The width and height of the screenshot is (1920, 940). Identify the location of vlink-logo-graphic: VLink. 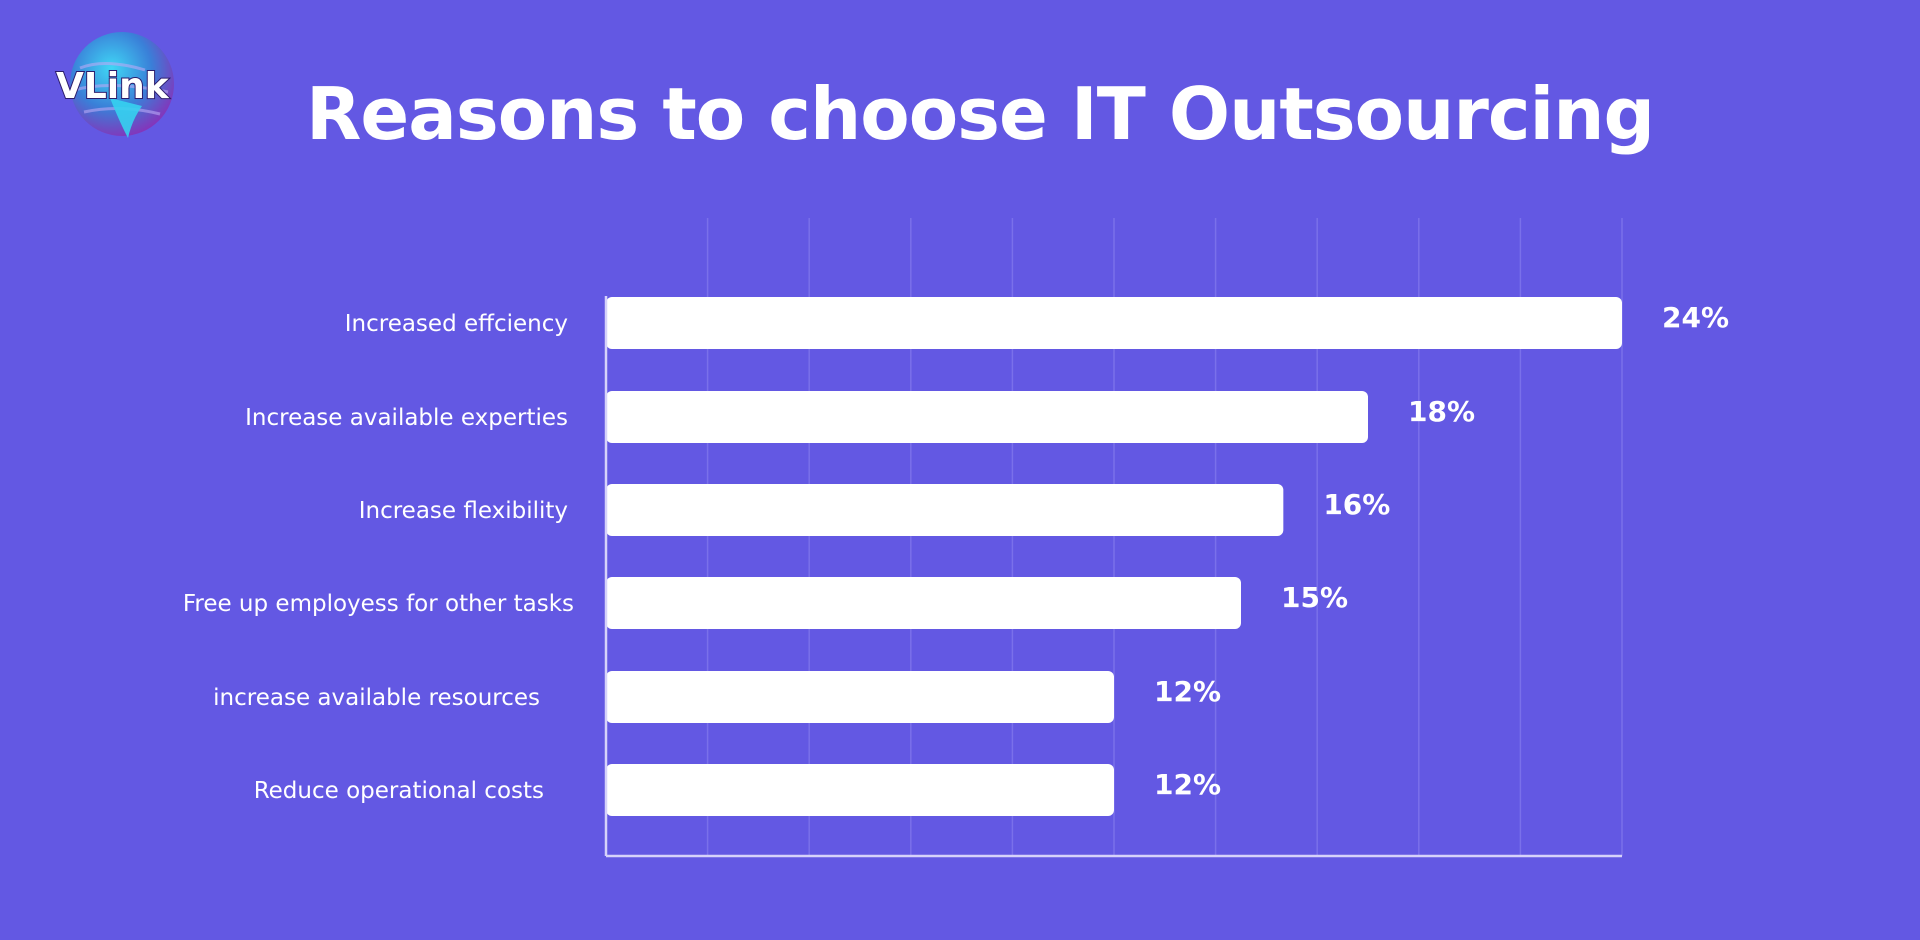
(114, 85).